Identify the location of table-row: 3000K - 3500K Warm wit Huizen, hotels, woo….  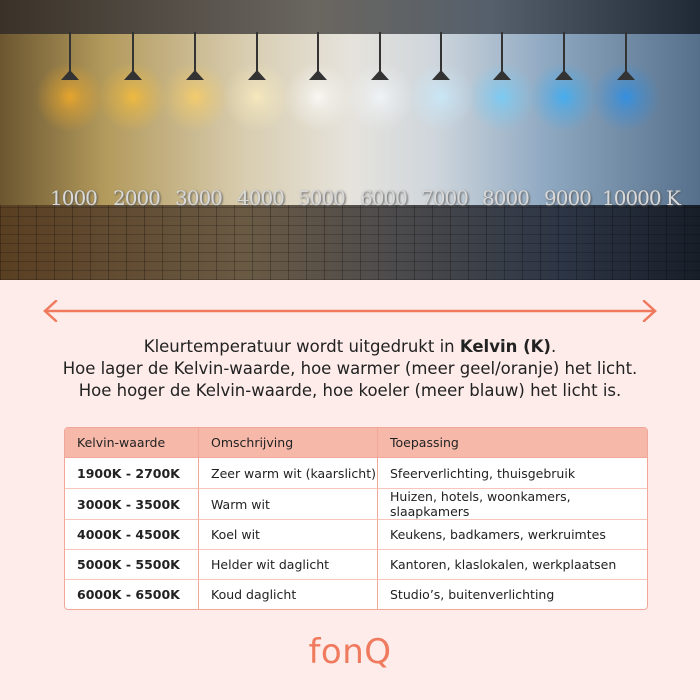
(356, 503).